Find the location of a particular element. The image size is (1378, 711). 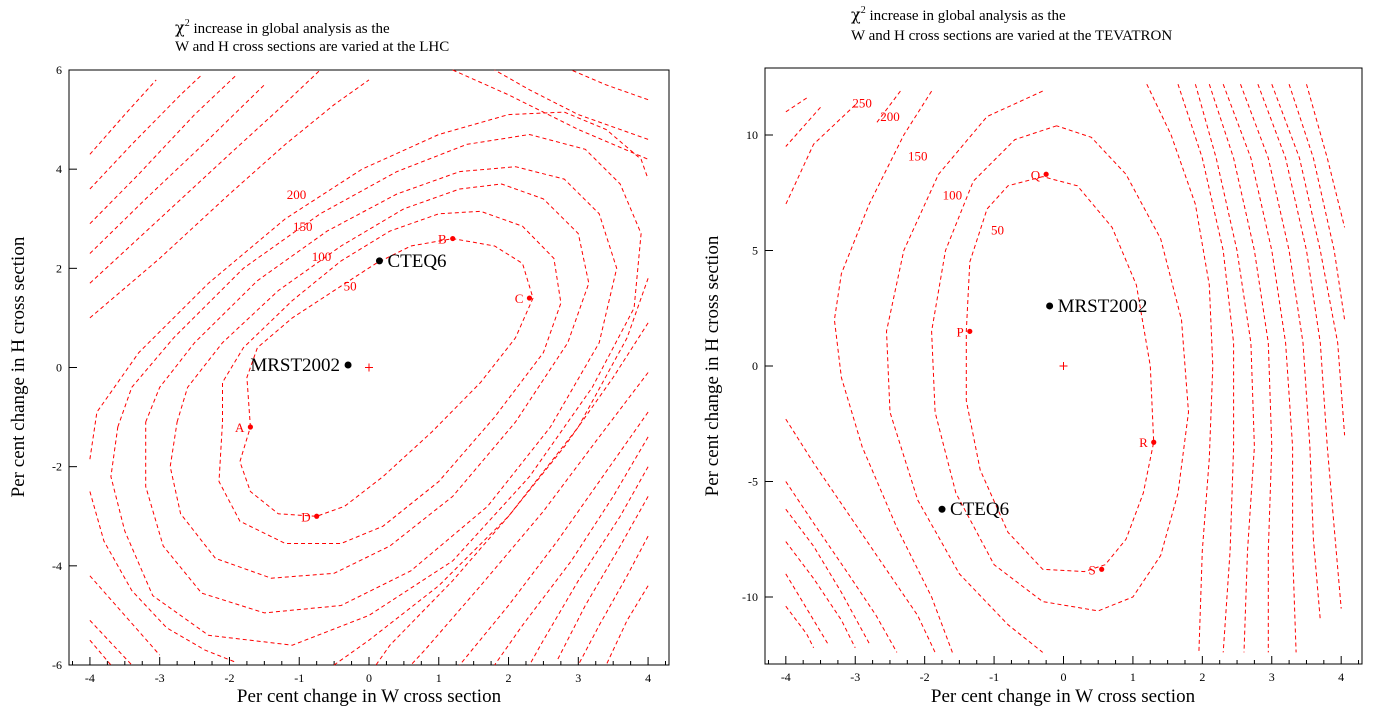

x-tick-label: 1 is located at coordinates (1133, 677).